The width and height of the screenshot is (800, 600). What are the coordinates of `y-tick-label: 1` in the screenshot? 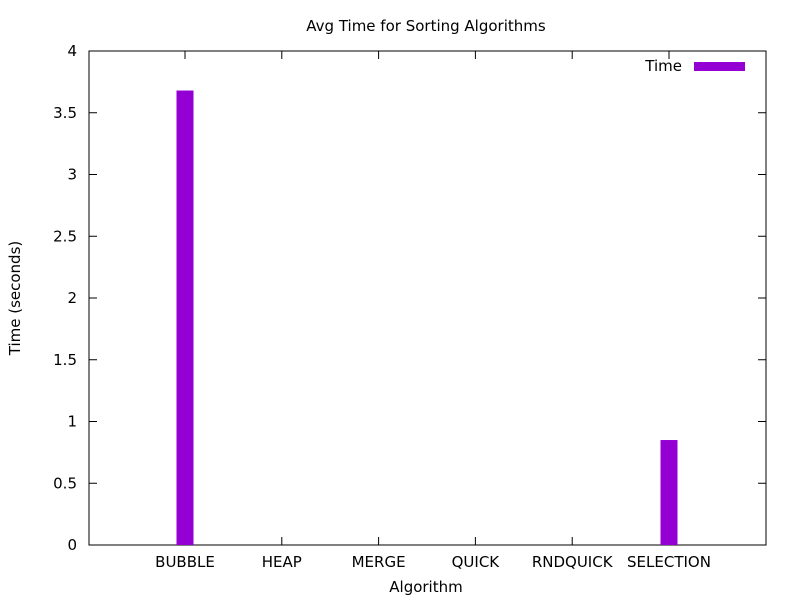 It's located at (72, 422).